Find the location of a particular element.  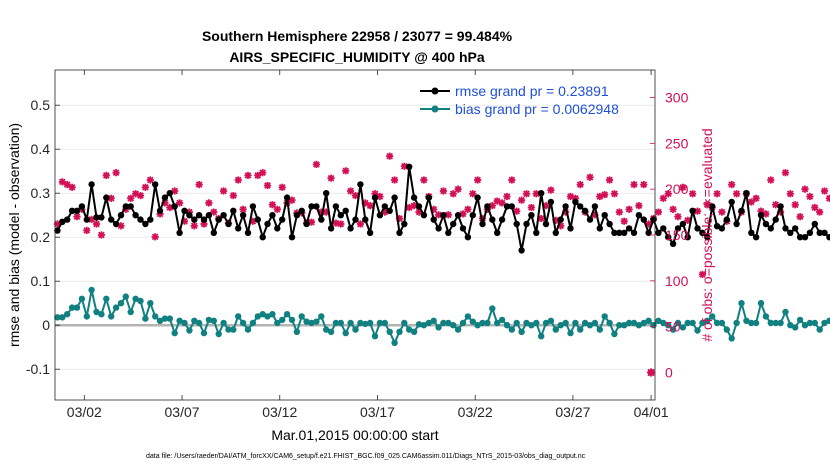

y-tick-label: 0.5 is located at coordinates (41, 105).